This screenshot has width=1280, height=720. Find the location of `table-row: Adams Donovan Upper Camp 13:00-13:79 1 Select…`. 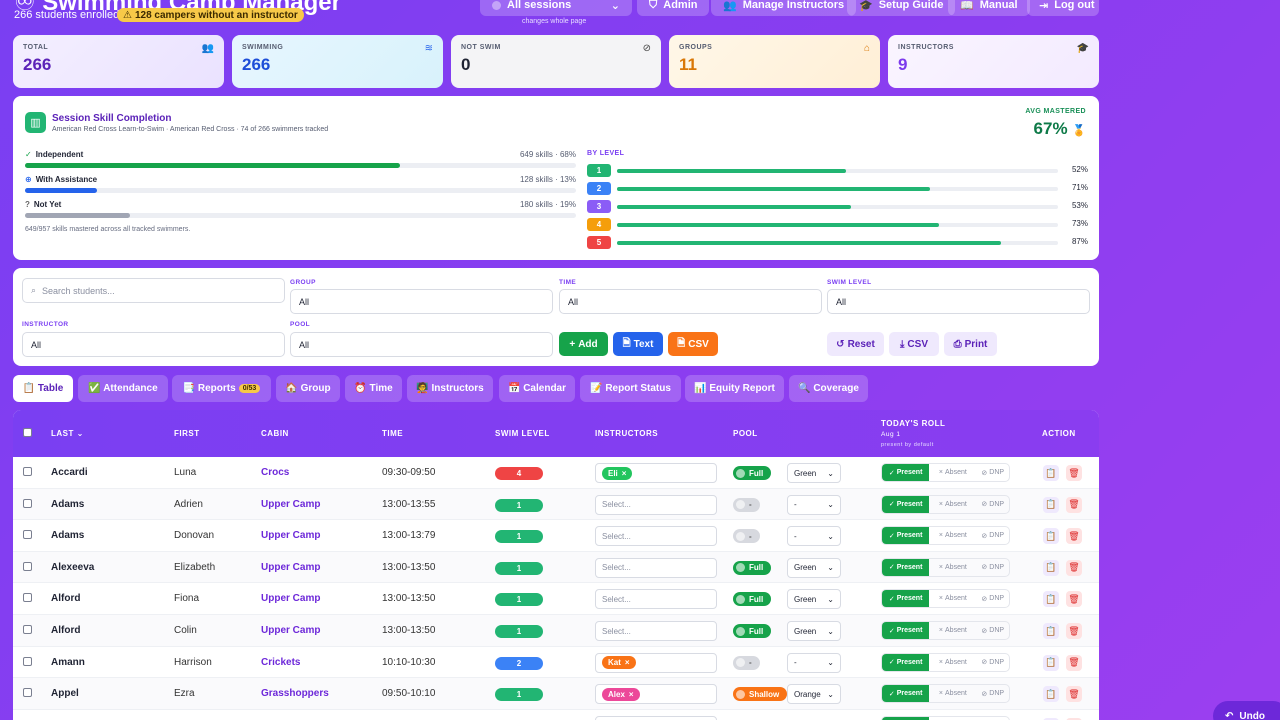

table-row: Adams Donovan Upper Camp 13:00-13:79 1 Select… is located at coordinates (556, 536).